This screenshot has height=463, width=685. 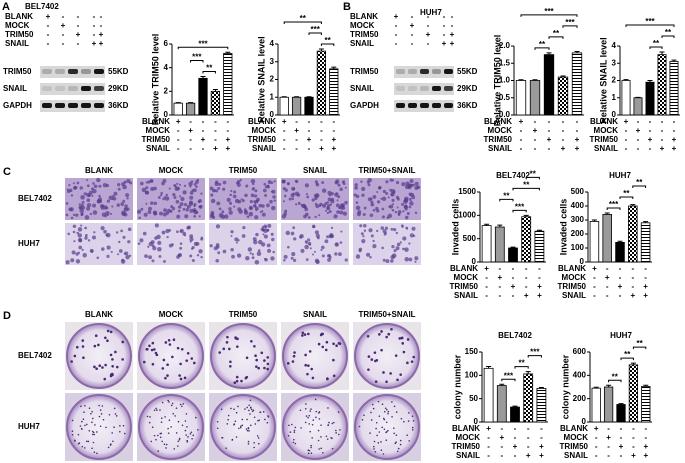 I want to click on cell-line-label: HUH7, so click(x=431, y=12).